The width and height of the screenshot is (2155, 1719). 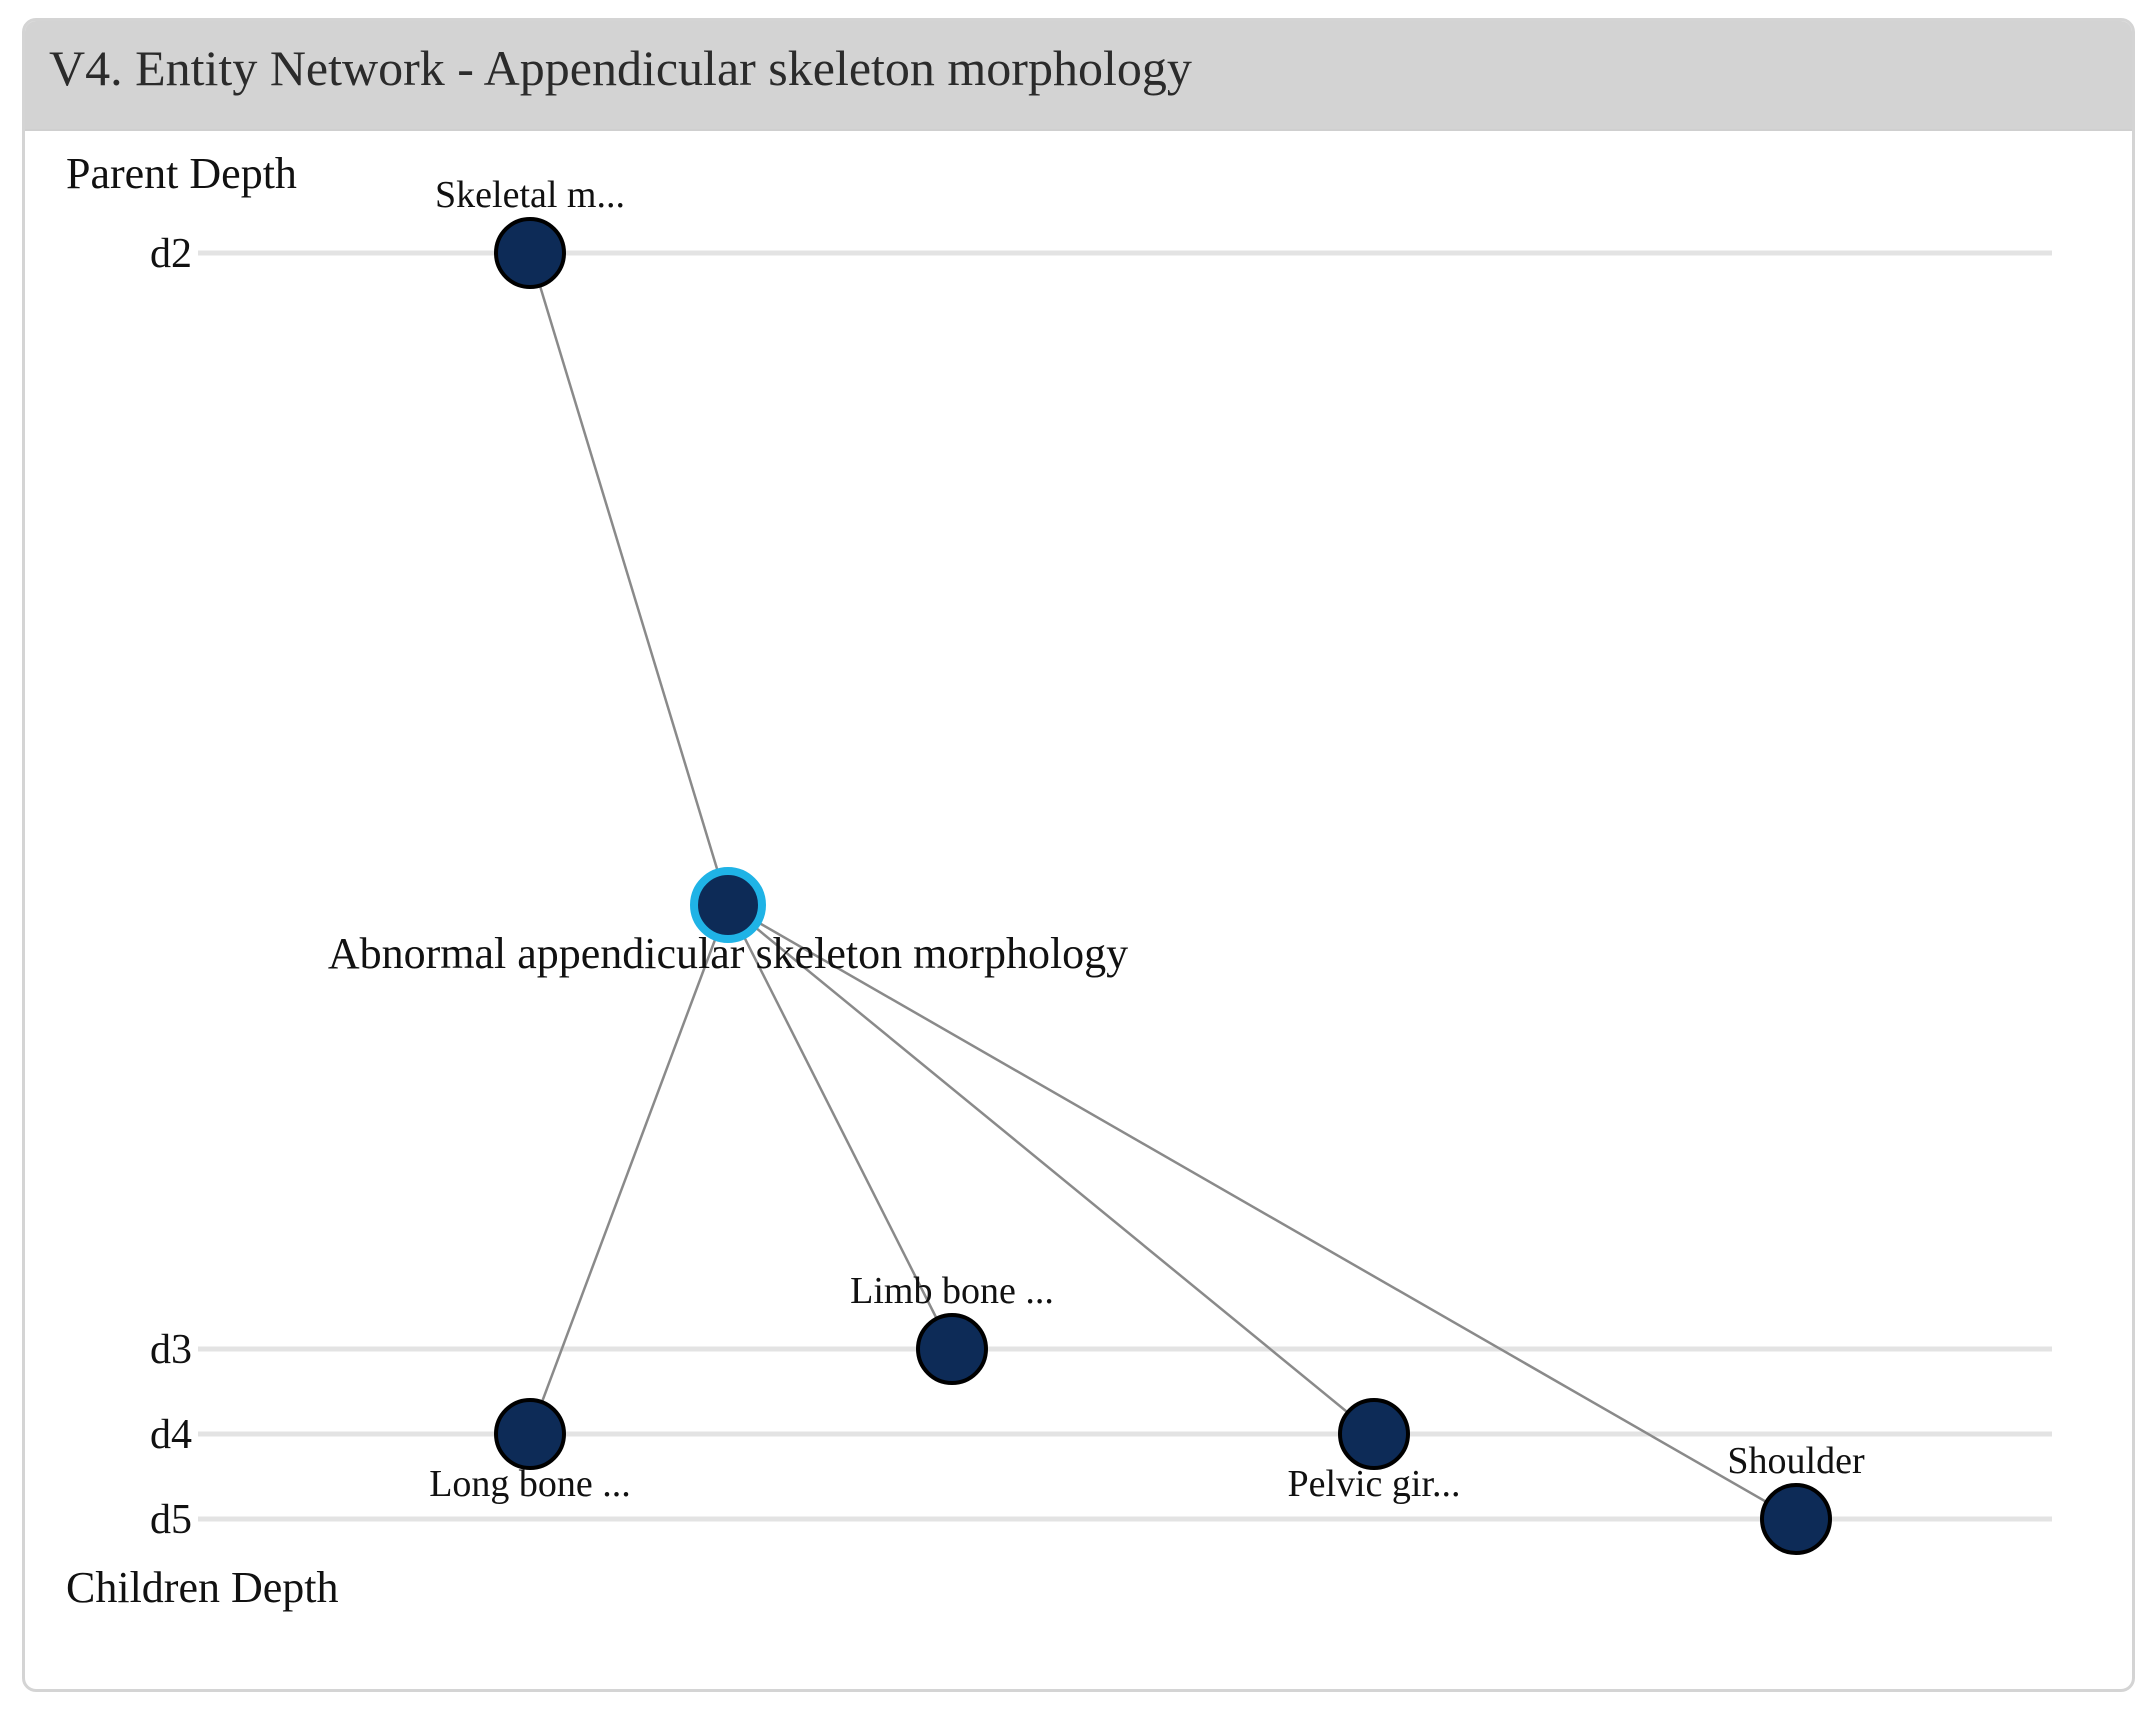 I want to click on node-focus, so click(x=728, y=905).